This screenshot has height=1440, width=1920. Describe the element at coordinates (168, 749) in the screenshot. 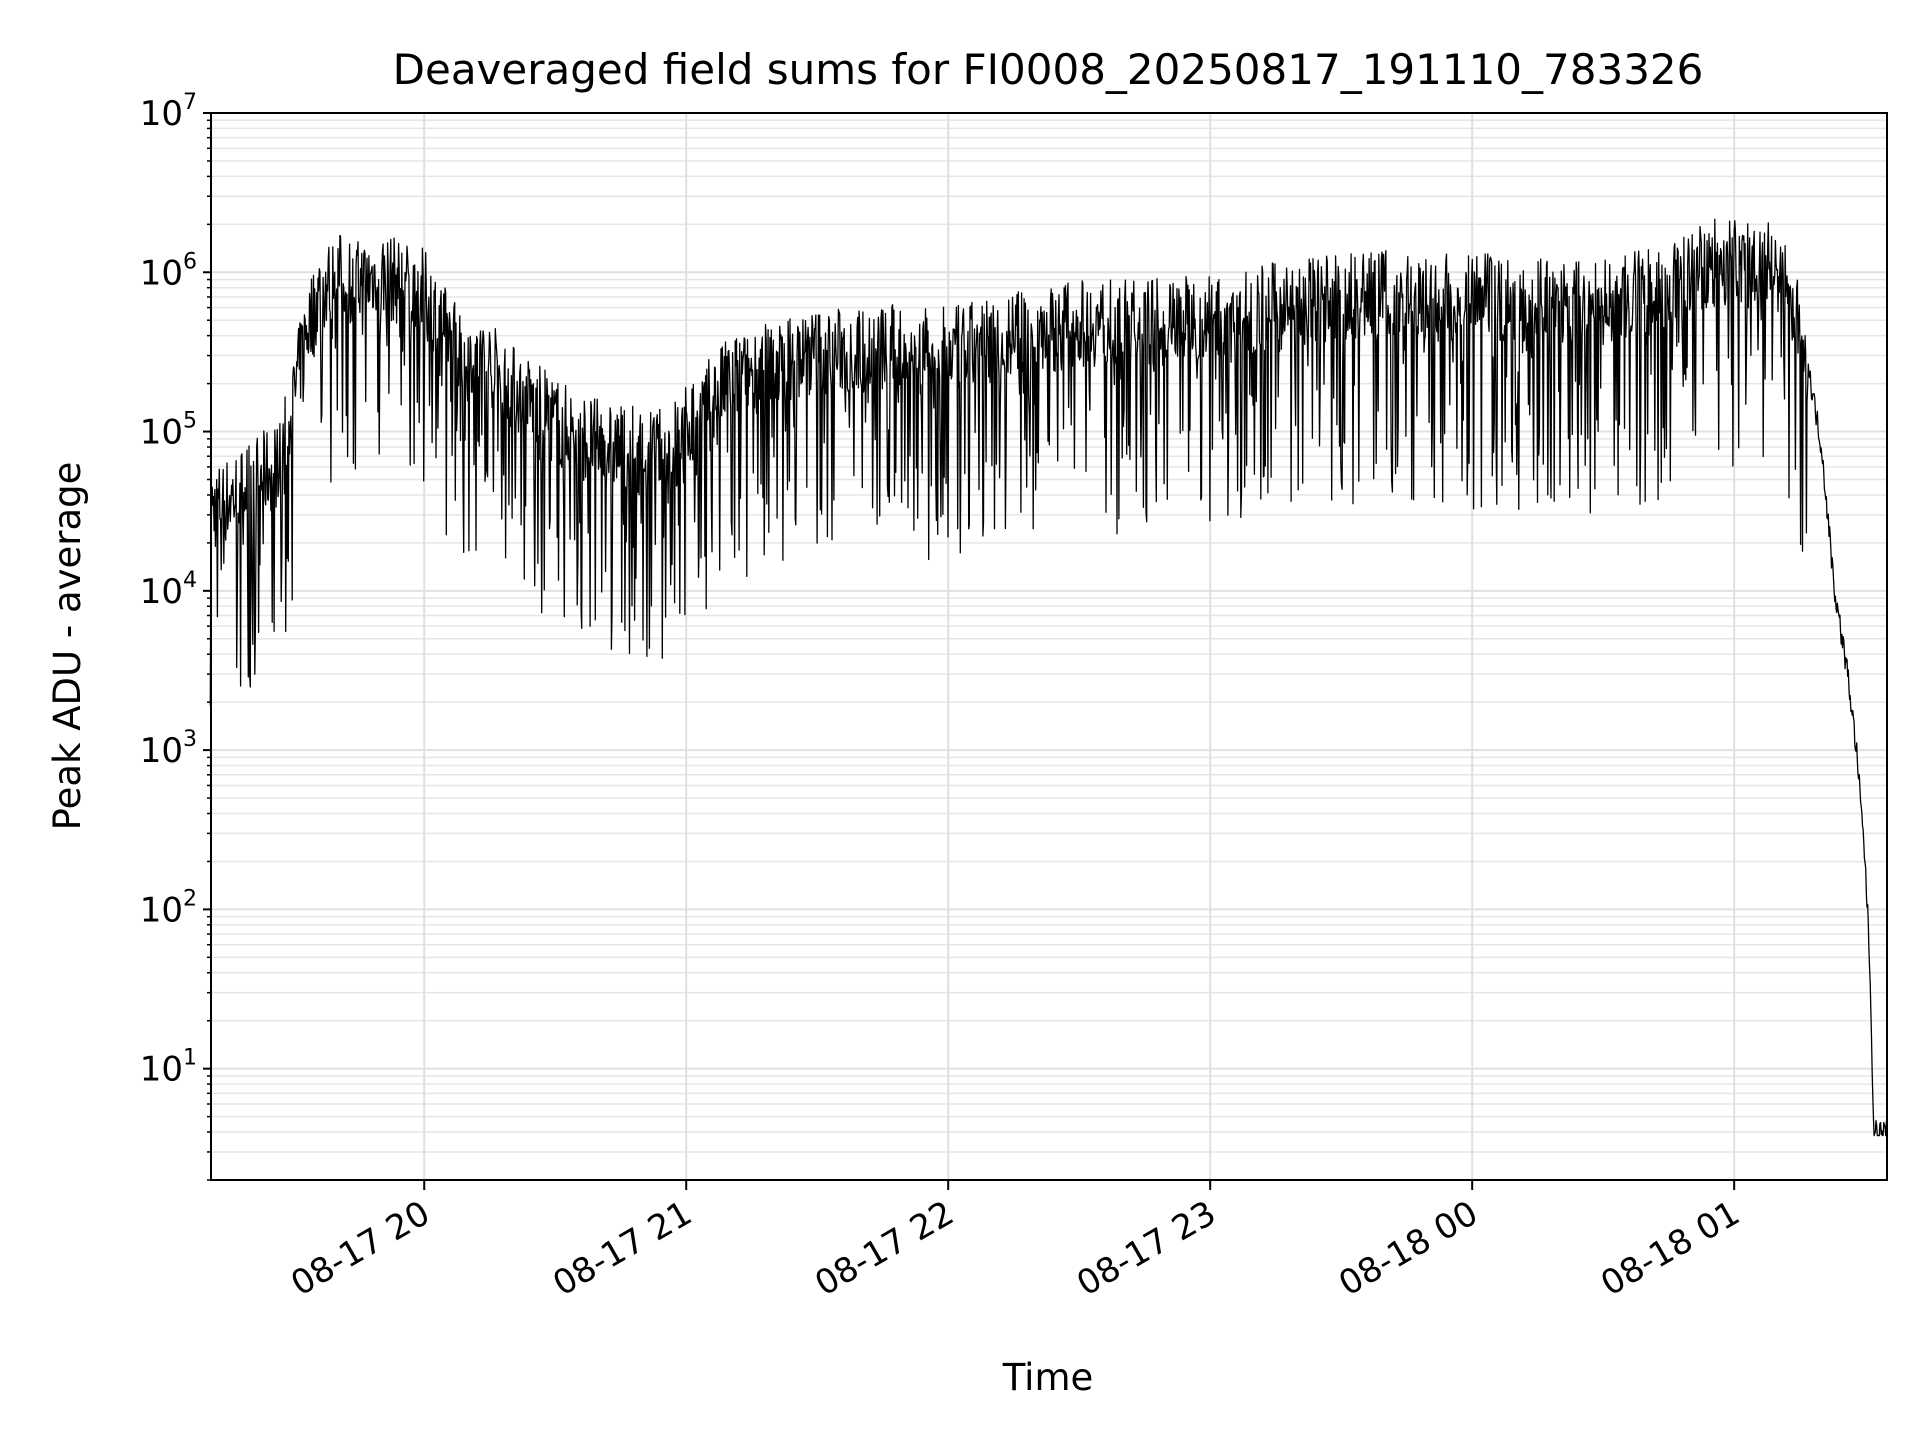

I see `y-tick-label: 10³` at that location.